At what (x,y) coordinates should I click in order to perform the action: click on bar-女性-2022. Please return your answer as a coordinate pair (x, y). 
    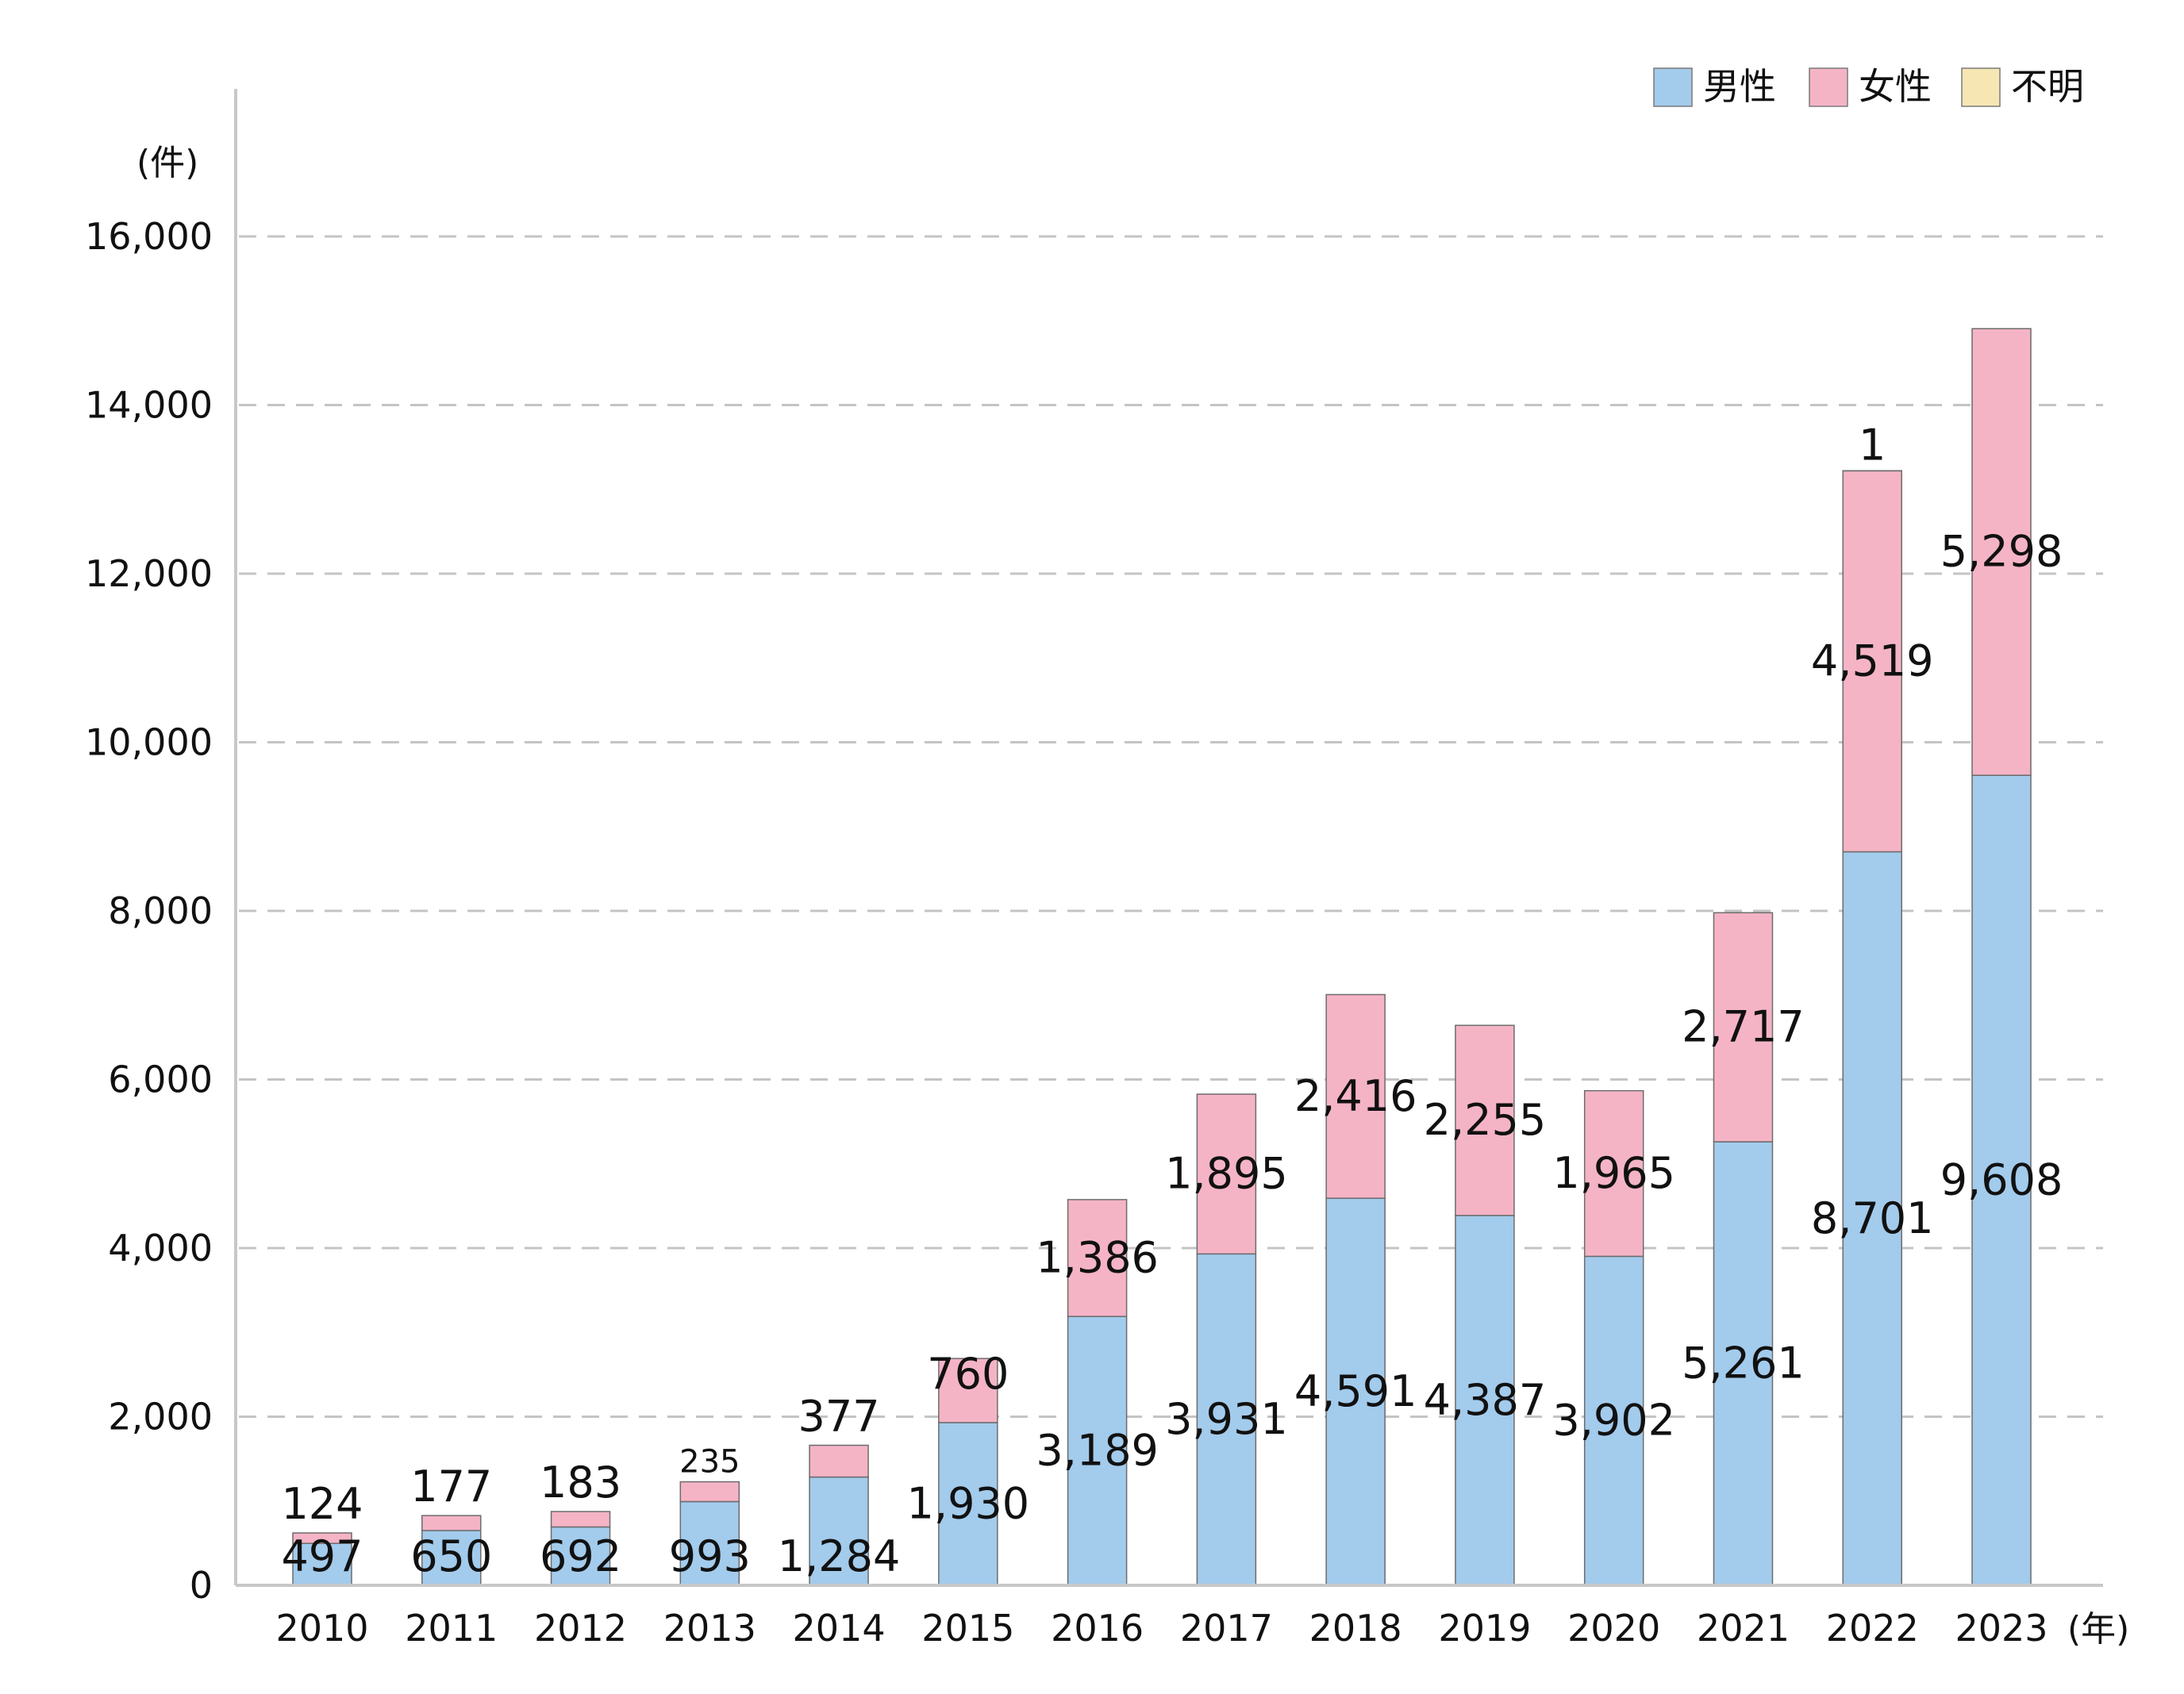
    Looking at the image, I should click on (1872, 661).